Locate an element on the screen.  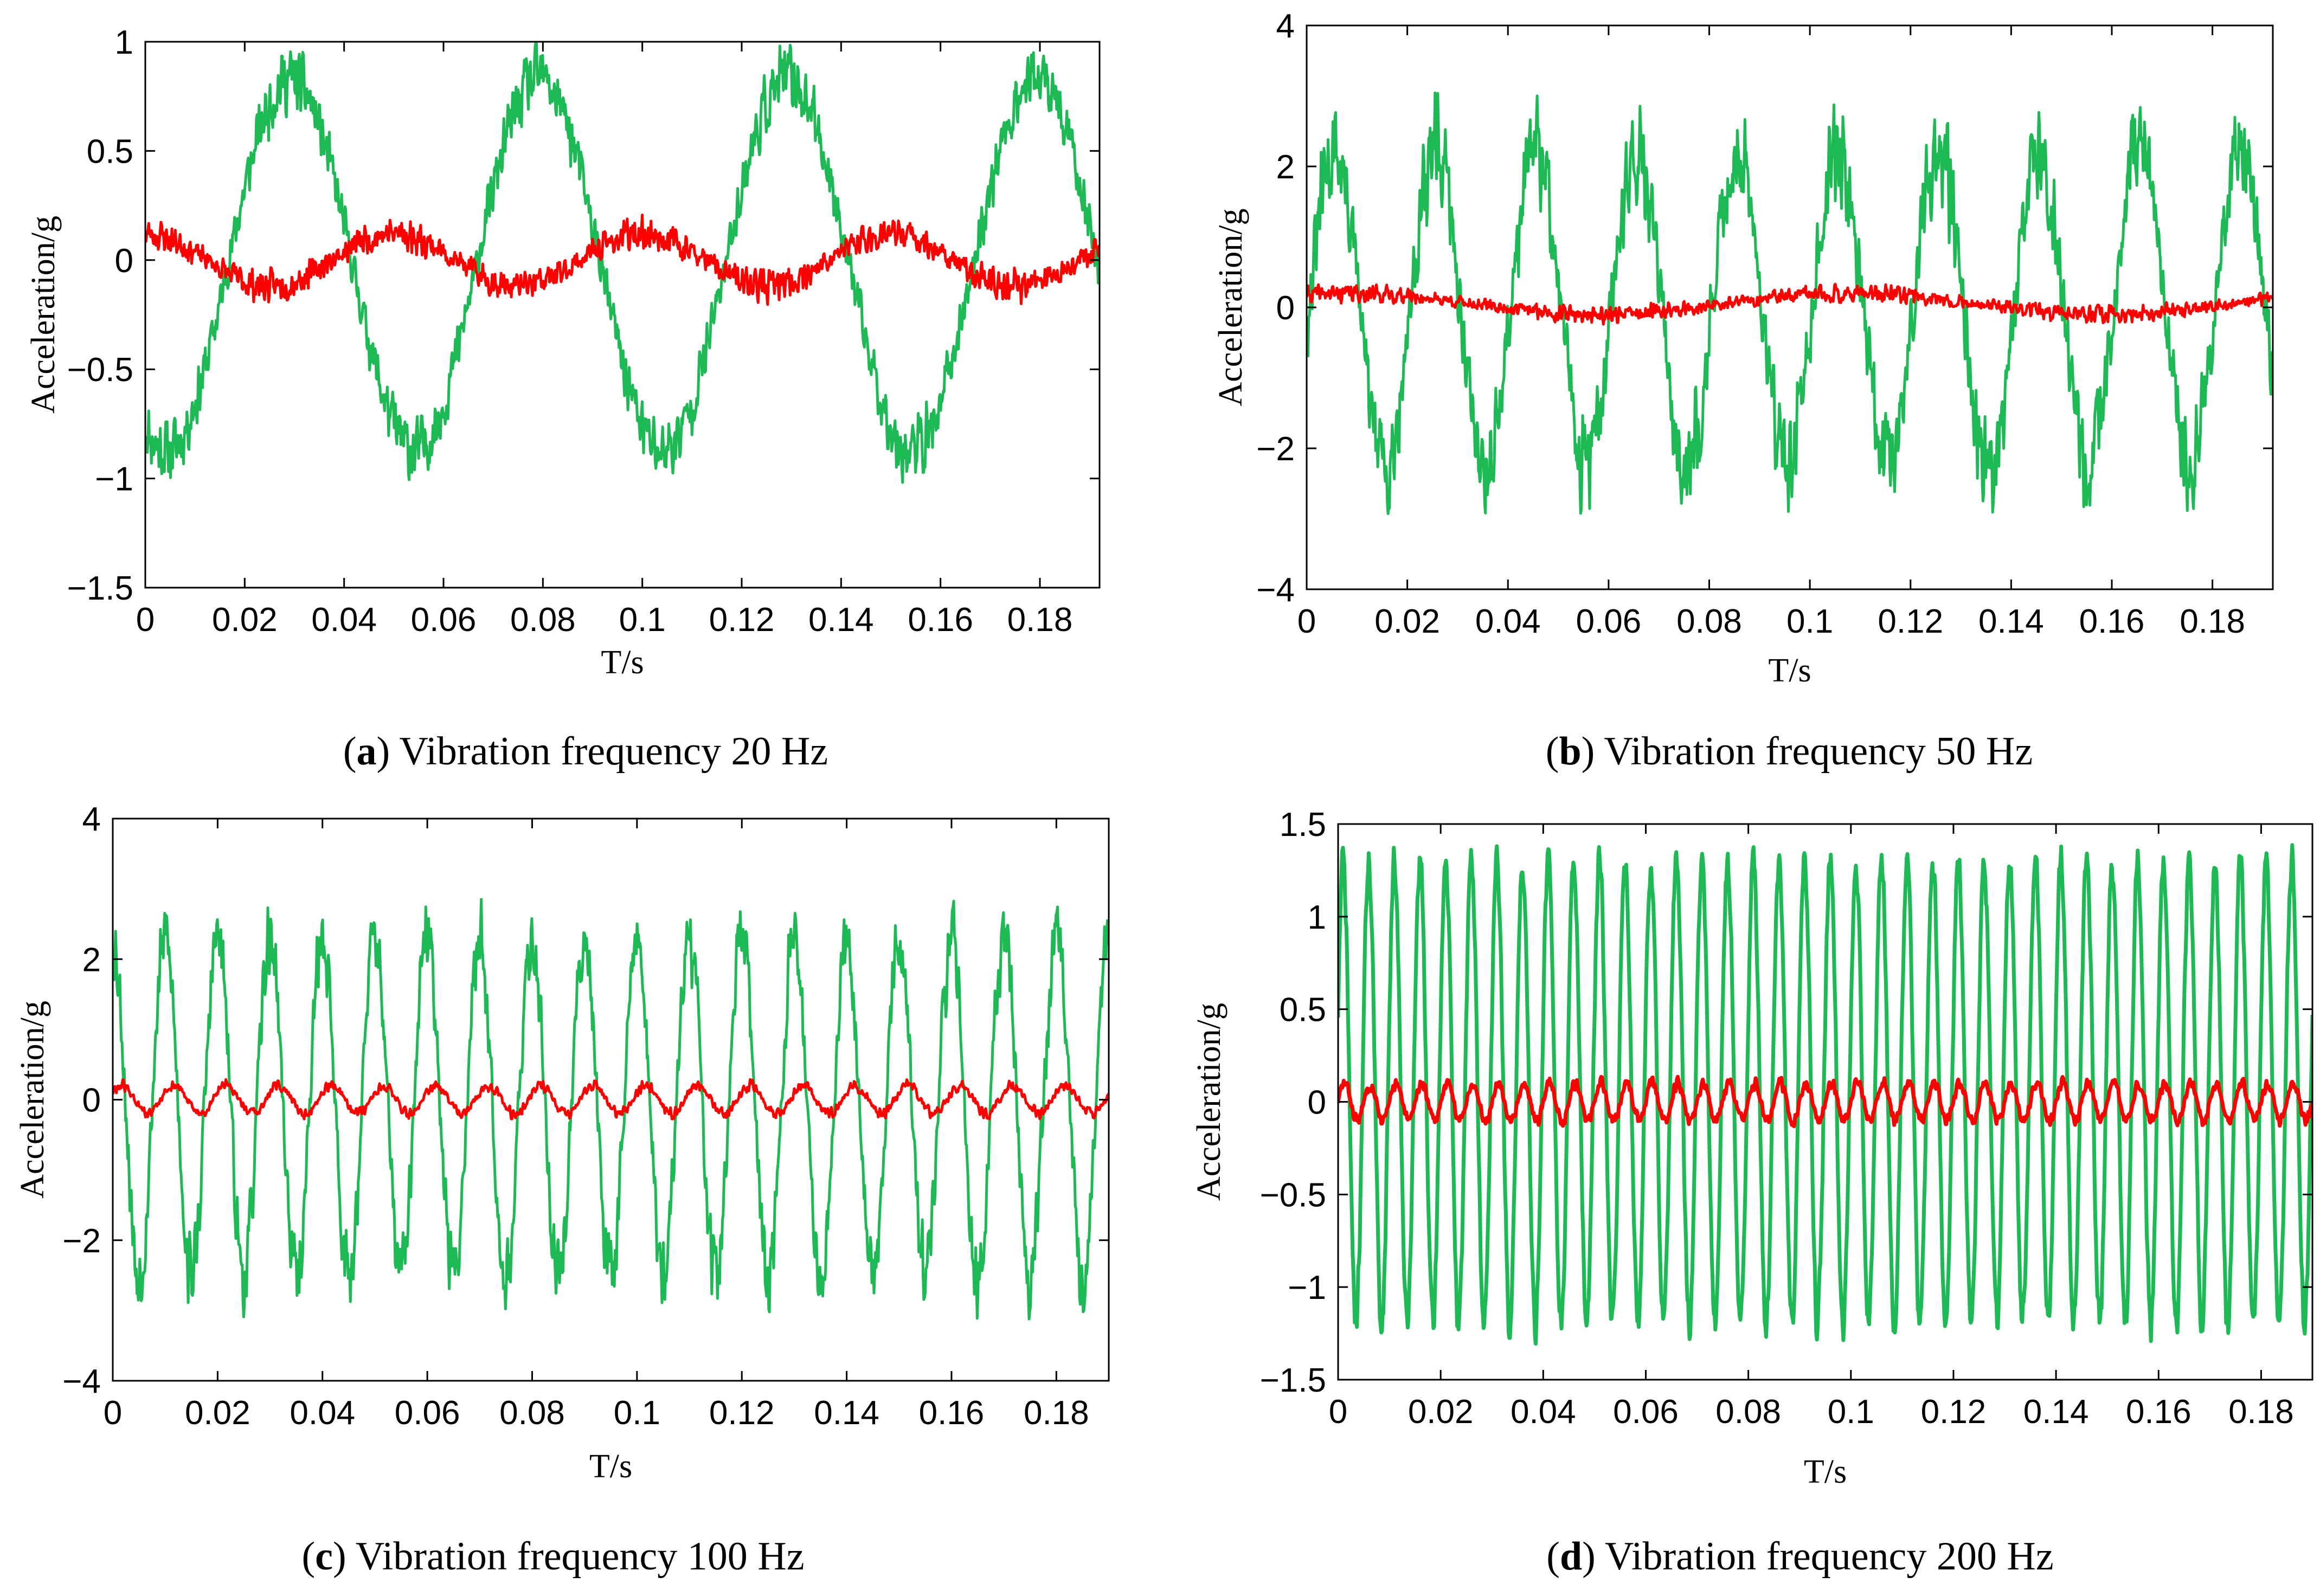
panel-caption: (b) Vibration frequency 50 Hz is located at coordinates (1789, 751).